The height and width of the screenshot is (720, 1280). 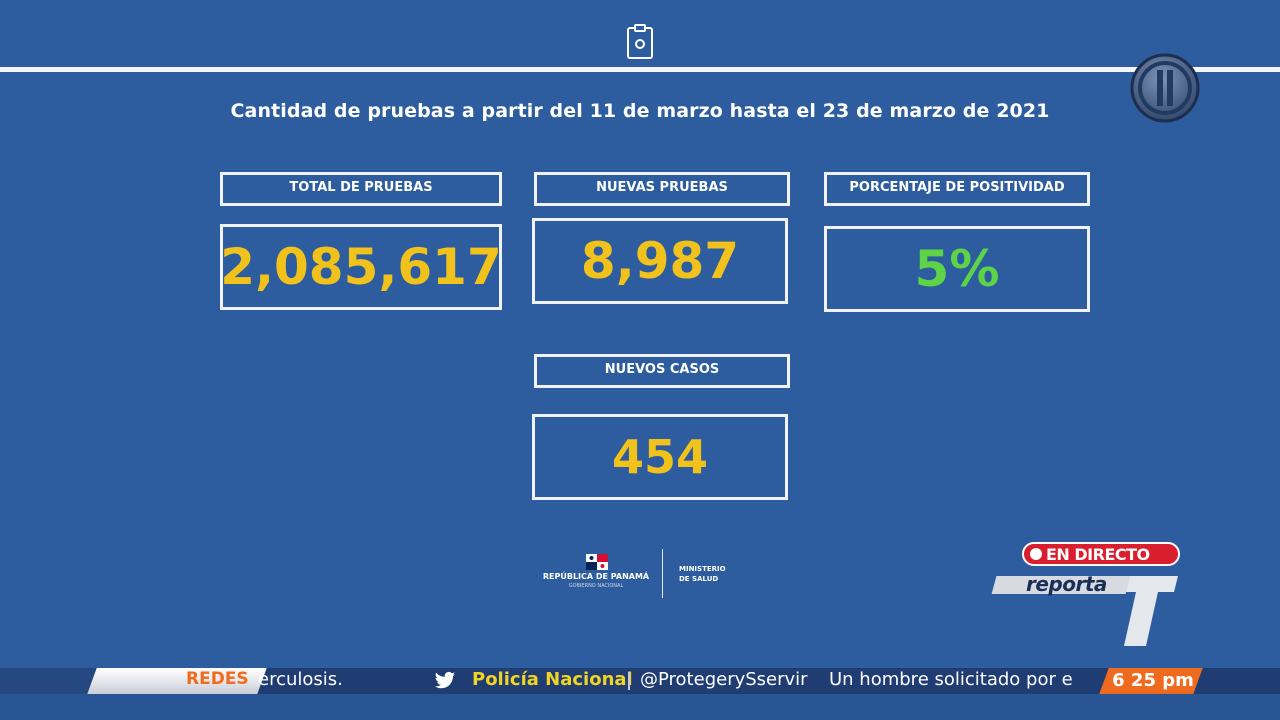 What do you see at coordinates (1036, 554) in the screenshot?
I see `live-dot-icon` at bounding box center [1036, 554].